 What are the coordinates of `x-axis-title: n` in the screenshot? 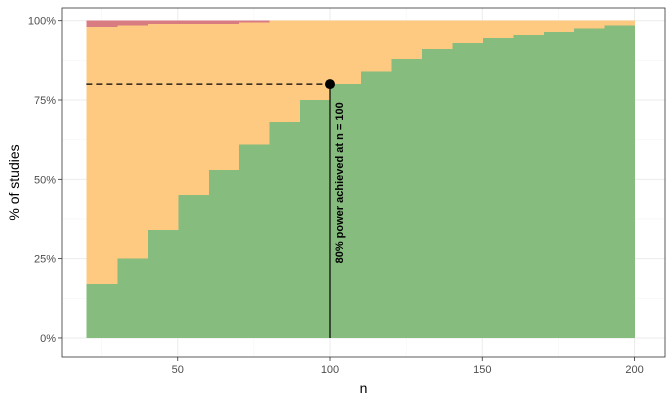 It's located at (364, 388).